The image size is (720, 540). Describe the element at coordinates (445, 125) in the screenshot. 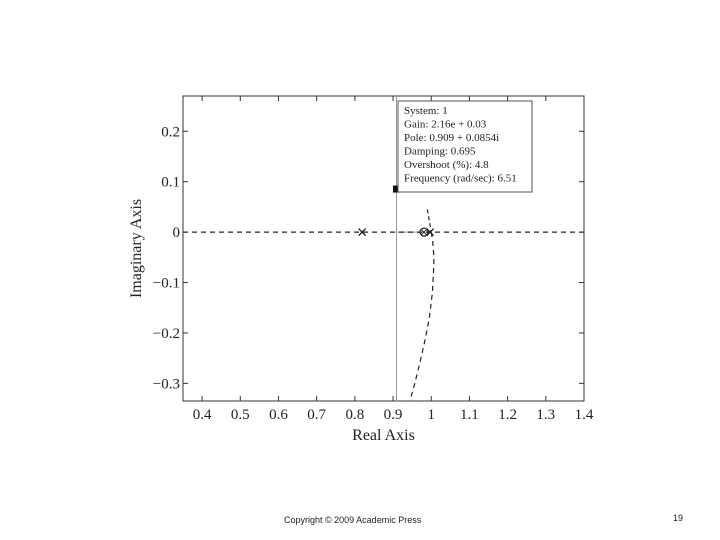

I see `tooltip-line: Gain: 2.16e + 0.03` at that location.